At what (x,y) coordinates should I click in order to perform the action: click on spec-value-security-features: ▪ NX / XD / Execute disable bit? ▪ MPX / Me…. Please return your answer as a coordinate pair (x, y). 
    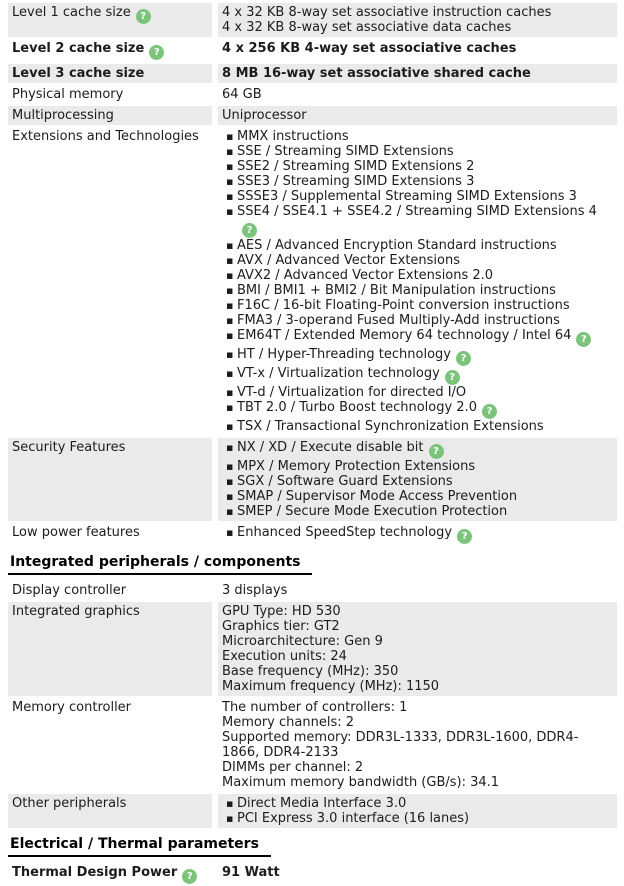
    Looking at the image, I should click on (417, 479).